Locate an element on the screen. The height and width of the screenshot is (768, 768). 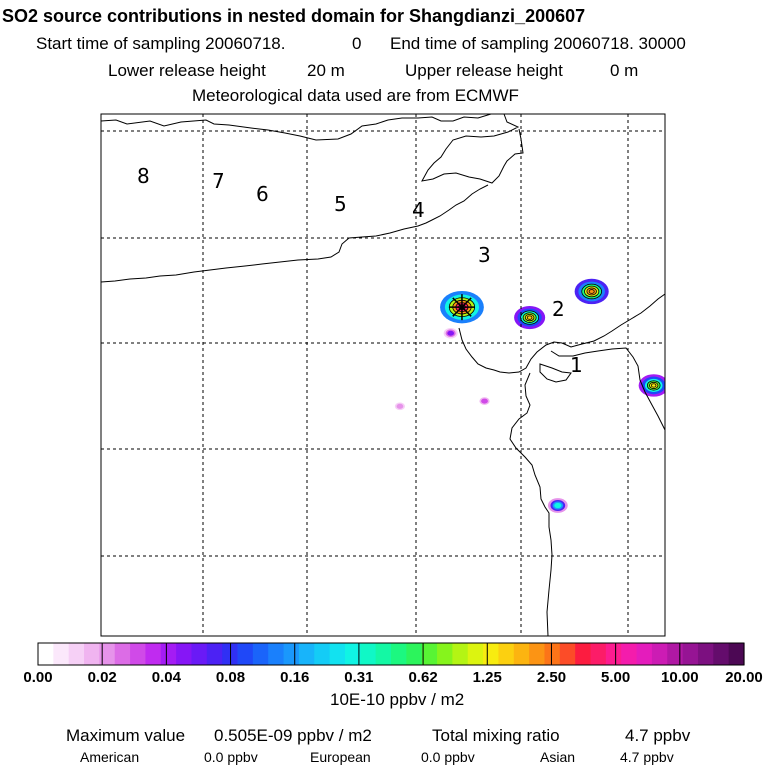
asian-label: Asian is located at coordinates (558, 757).